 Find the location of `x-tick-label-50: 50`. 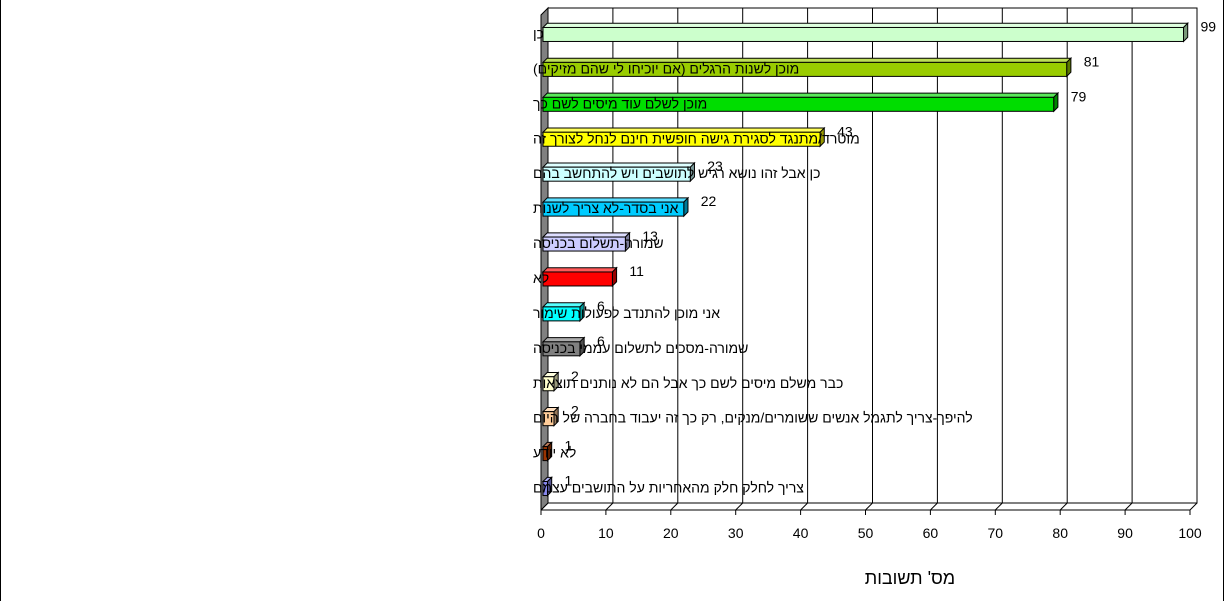

x-tick-label-50: 50 is located at coordinates (866, 533).